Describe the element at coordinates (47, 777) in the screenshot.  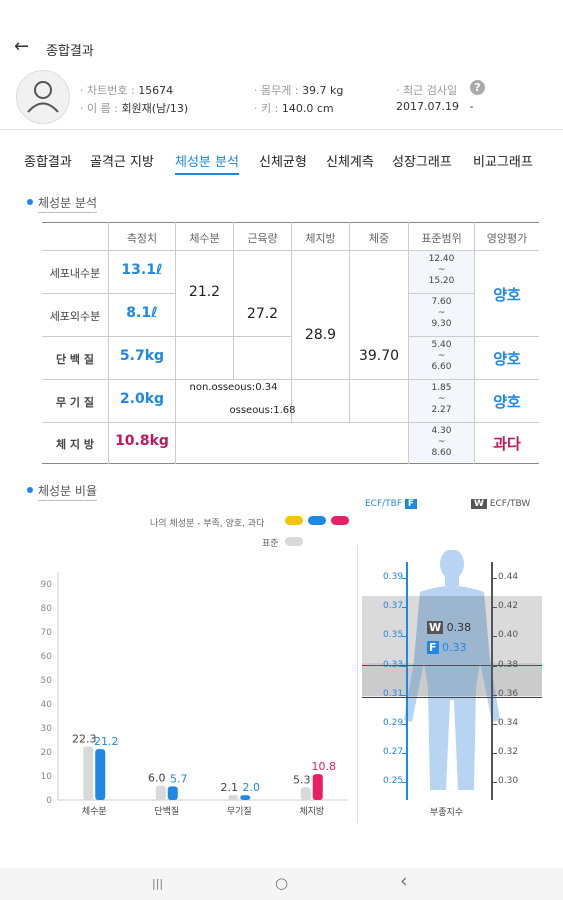
I see `y-tick-label: 10` at that location.